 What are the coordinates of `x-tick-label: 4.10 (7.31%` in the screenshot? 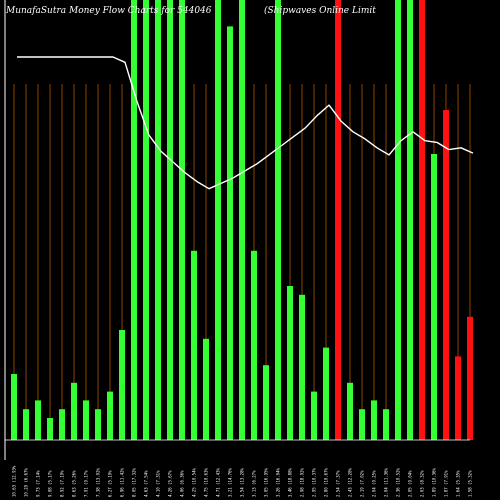 It's located at (158, 483).